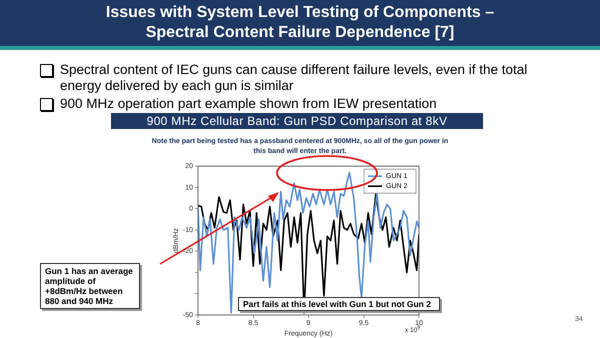 The height and width of the screenshot is (338, 600). I want to click on text: 900 MHz operation part example shown from IEW presentation, so click(248, 103).